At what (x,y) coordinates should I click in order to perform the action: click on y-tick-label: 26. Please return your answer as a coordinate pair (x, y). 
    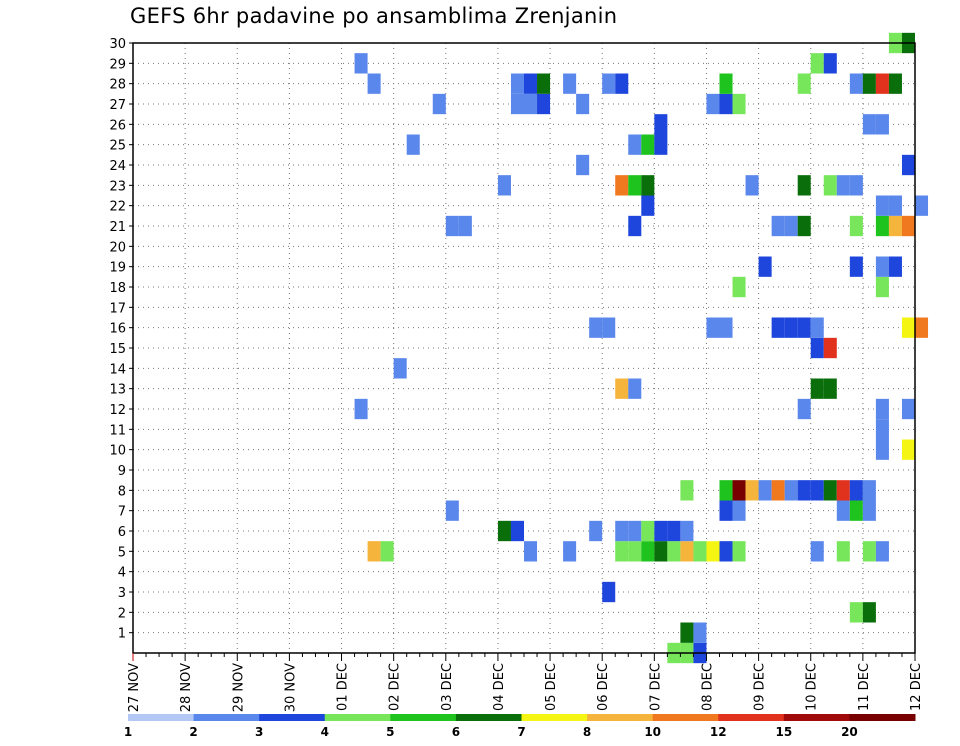
    Looking at the image, I should click on (117, 125).